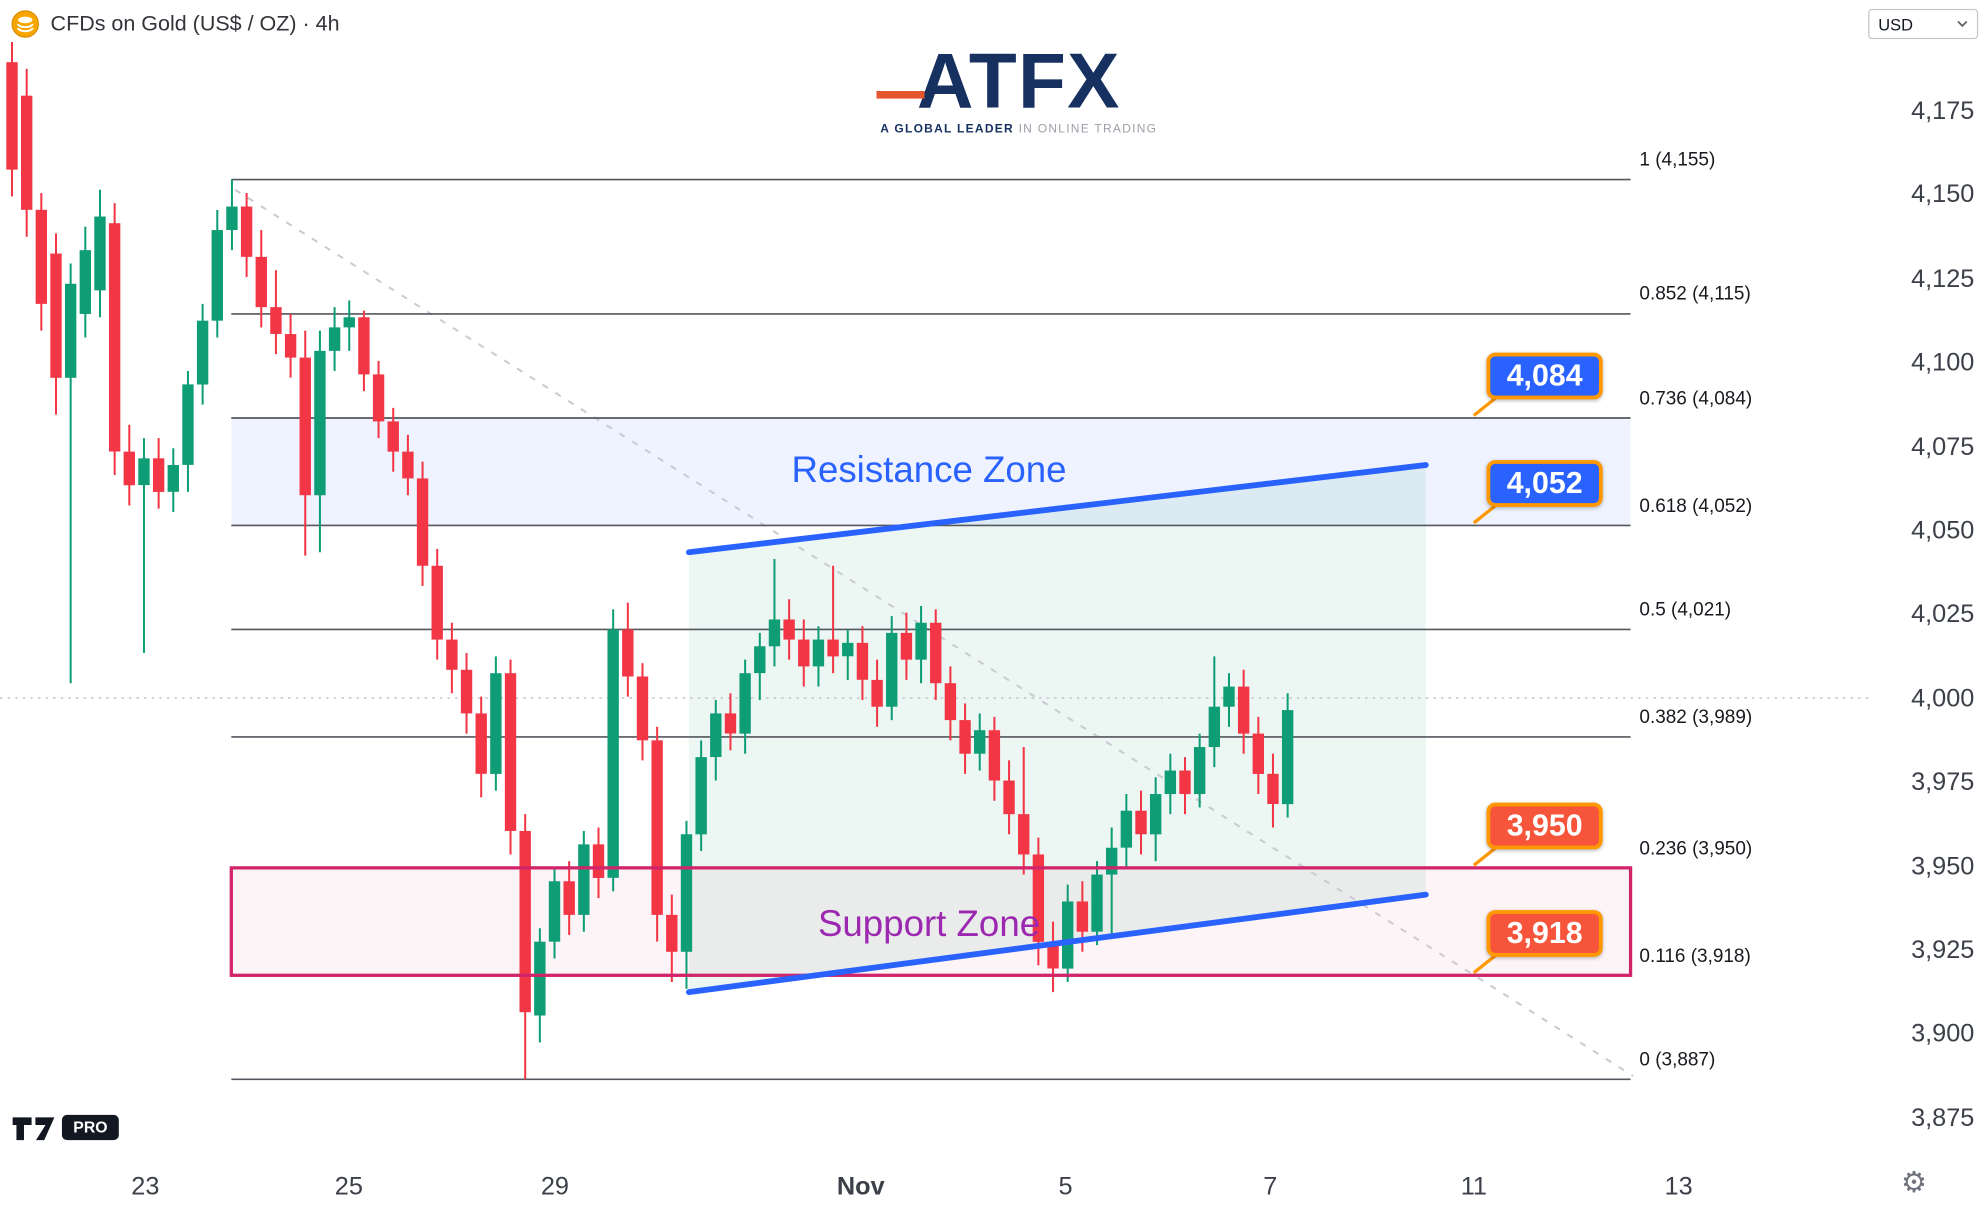 The width and height of the screenshot is (1982, 1221). What do you see at coordinates (1923, 24) in the screenshot?
I see `currency-selector: USD` at bounding box center [1923, 24].